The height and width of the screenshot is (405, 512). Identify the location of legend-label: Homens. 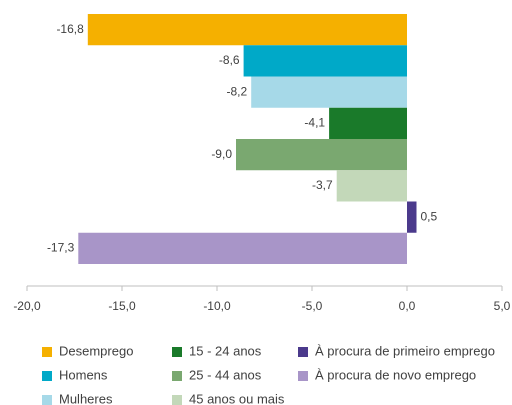
(83, 374).